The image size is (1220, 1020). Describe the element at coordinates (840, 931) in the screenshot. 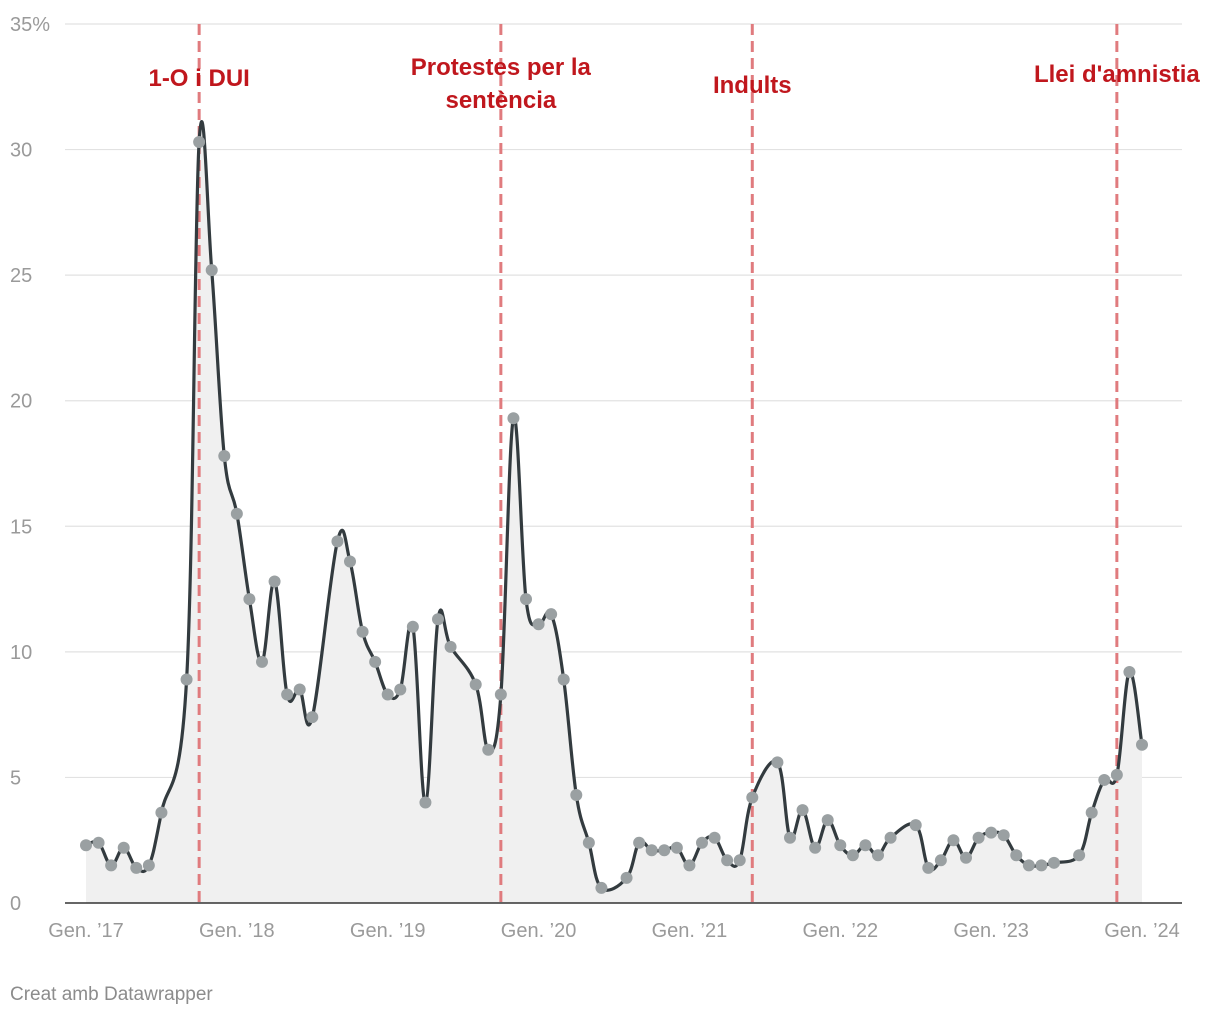

I see `x-tick-label-5: Gen. ’22` at that location.